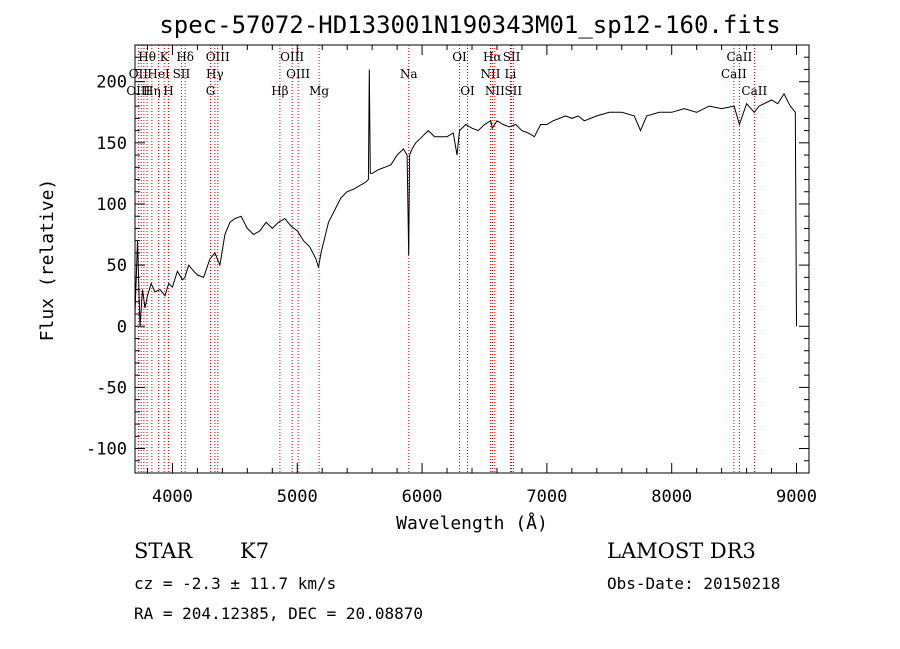 Image resolution: width=900 pixels, height=649 pixels. What do you see at coordinates (215, 74) in the screenshot?
I see `line-marker-label: Hγ` at bounding box center [215, 74].